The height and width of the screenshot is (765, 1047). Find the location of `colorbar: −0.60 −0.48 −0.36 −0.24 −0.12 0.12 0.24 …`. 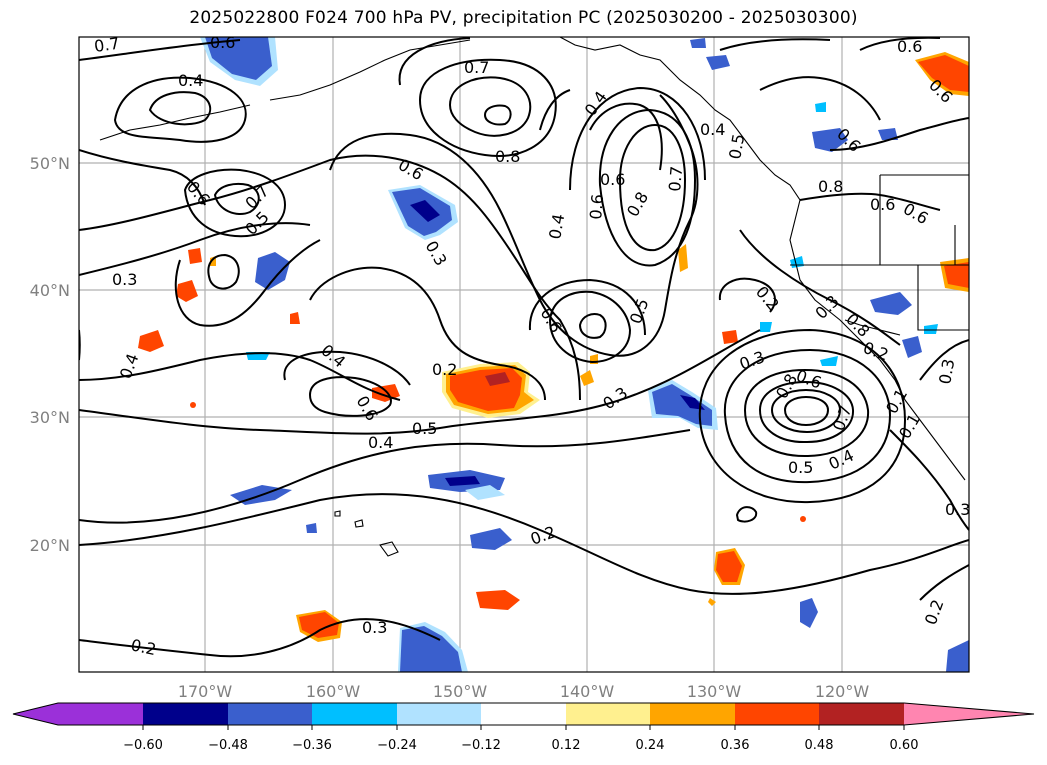

colorbar: −0.60 −0.48 −0.36 −0.24 −0.12 0.12 0.24 … is located at coordinates (523, 727).